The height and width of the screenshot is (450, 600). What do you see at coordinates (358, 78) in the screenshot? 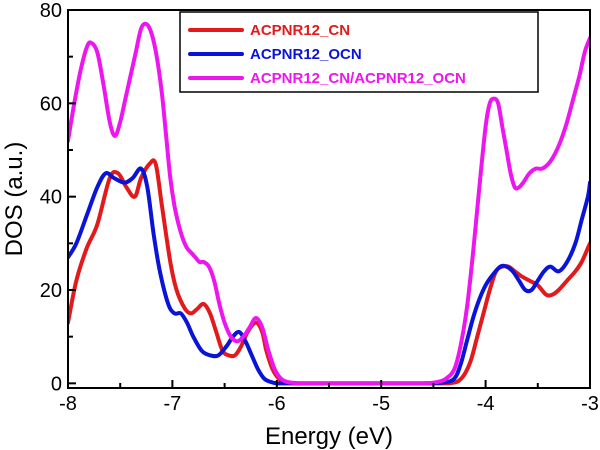
I see `legend-label-acpnr12-cn-acpnr12-ocn: ACPNR12_CN/ACPNR12_OCN` at bounding box center [358, 78].